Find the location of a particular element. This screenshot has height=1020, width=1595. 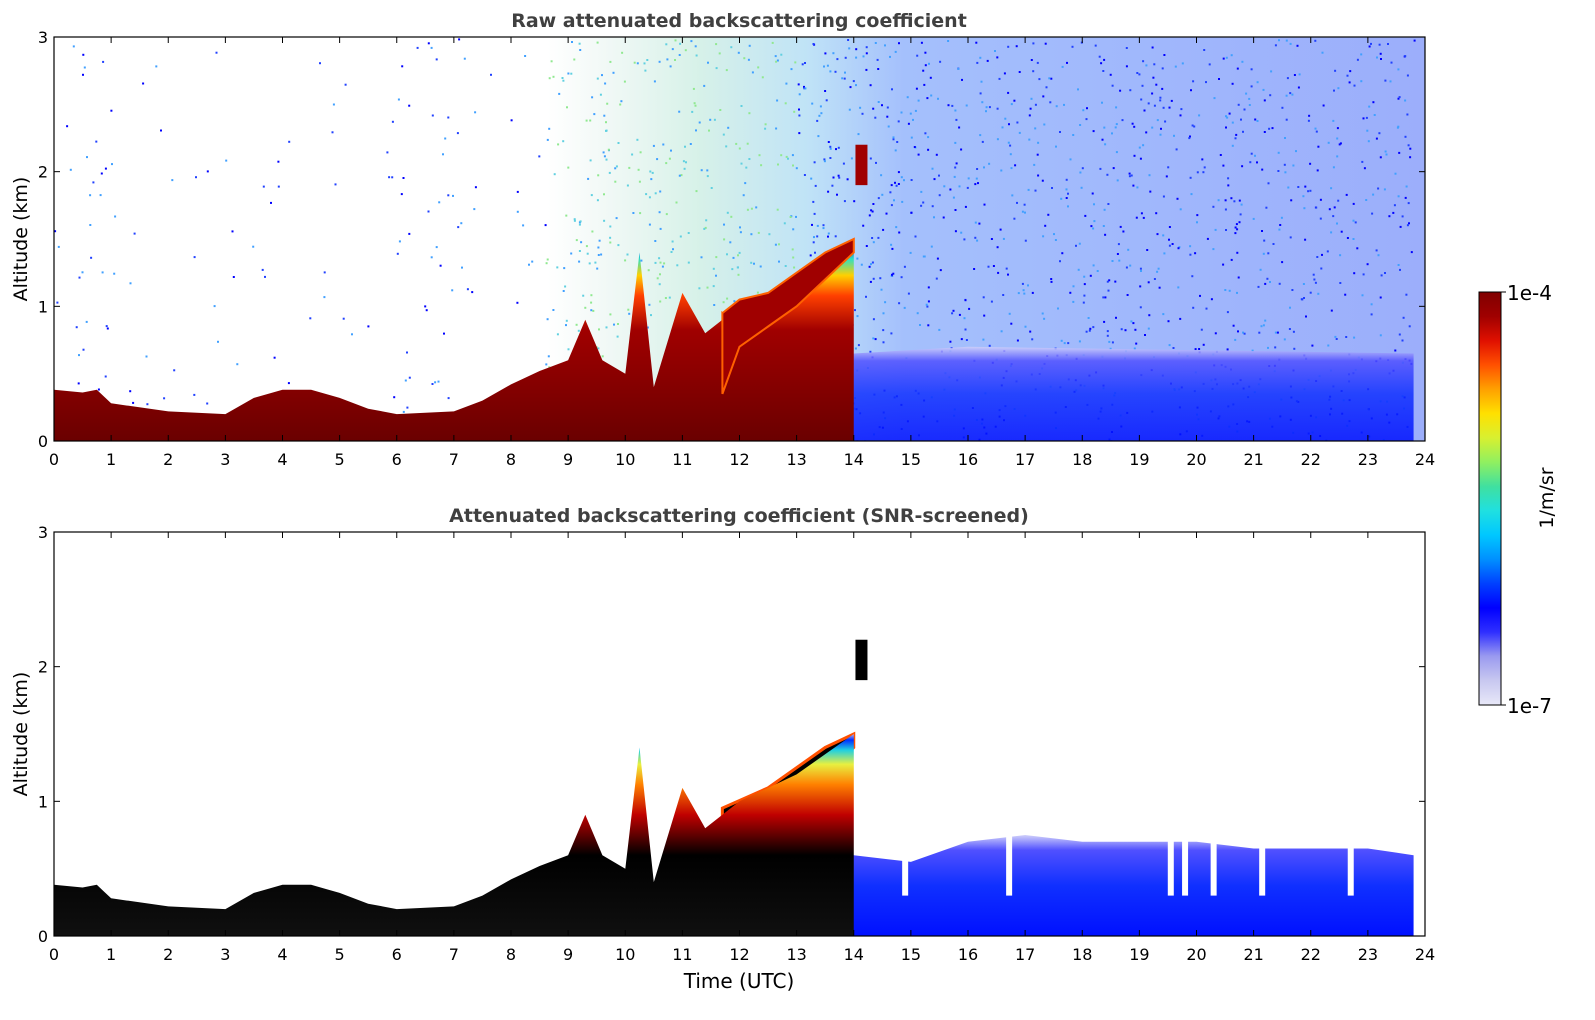

x-tick-label: 20 is located at coordinates (1196, 459).